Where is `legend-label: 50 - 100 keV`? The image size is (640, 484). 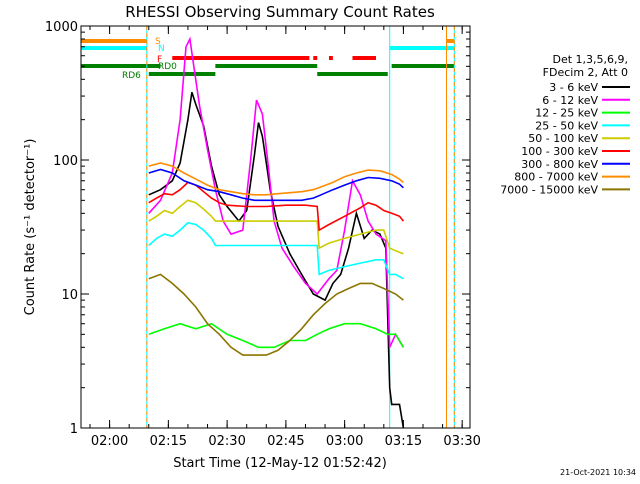
legend-label: 50 - 100 keV is located at coordinates (563, 138).